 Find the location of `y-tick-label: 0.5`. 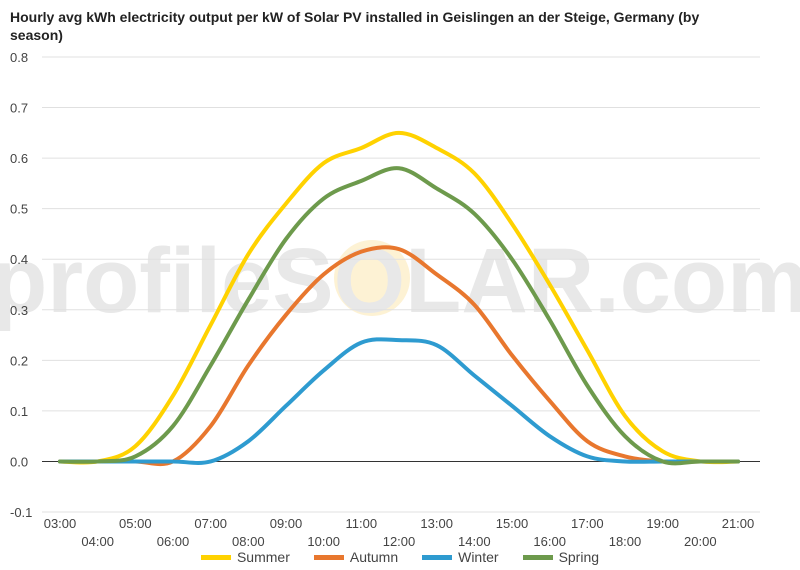

y-tick-label: 0.5 is located at coordinates (19, 209).